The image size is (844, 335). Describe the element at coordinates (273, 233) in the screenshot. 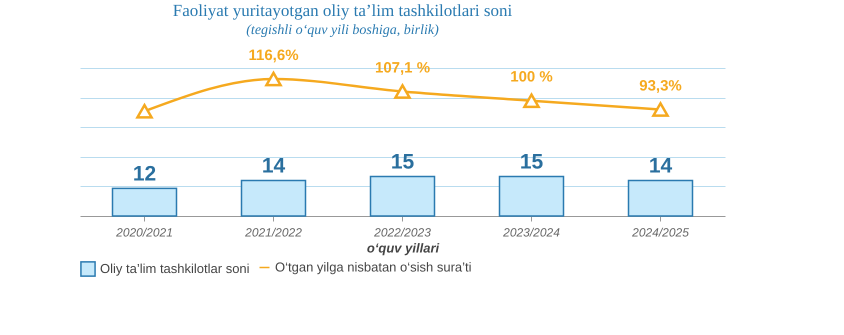

I see `x-tick-label: 2021/2022` at that location.